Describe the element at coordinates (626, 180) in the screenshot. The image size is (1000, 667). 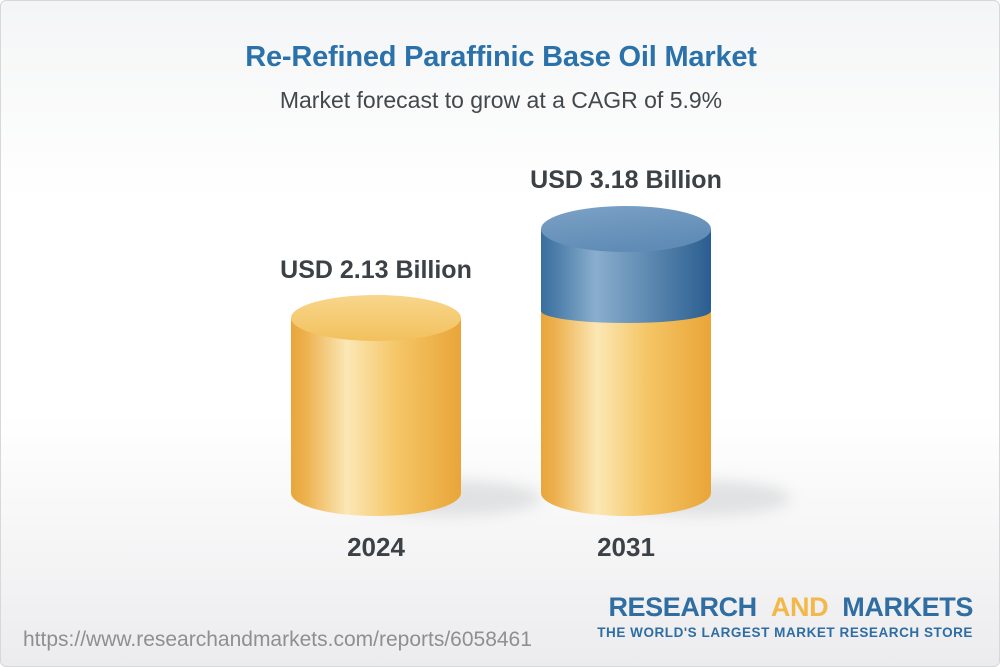
I see `value-label-2031: USD 3.18 Billion` at that location.